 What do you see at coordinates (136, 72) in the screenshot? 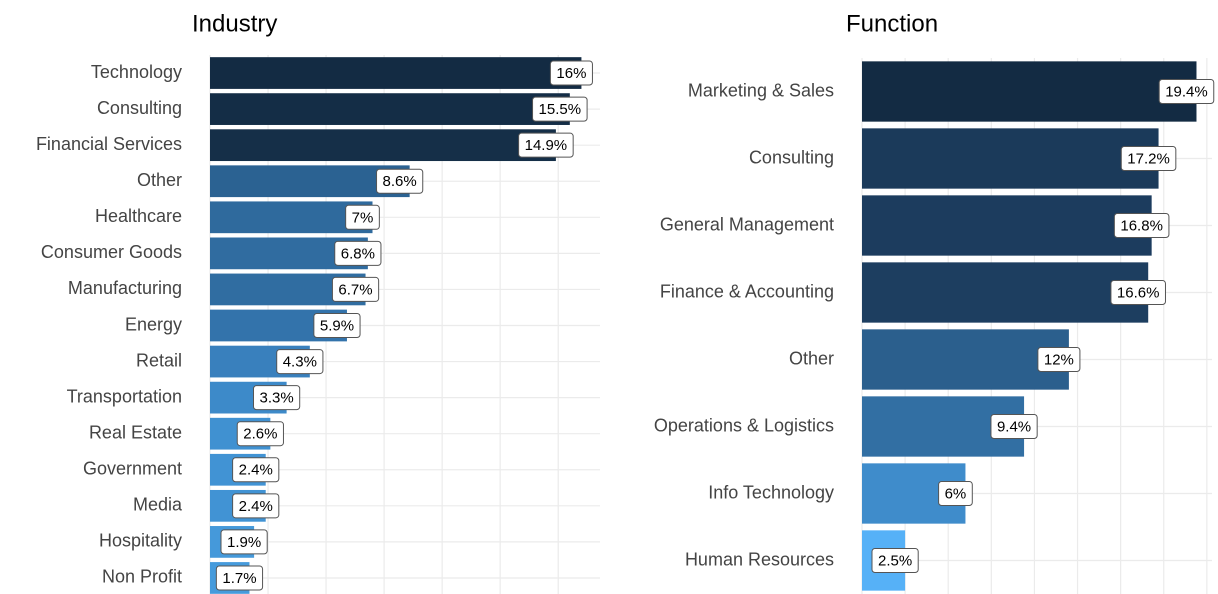
I see `y-tick-label: Technology` at bounding box center [136, 72].